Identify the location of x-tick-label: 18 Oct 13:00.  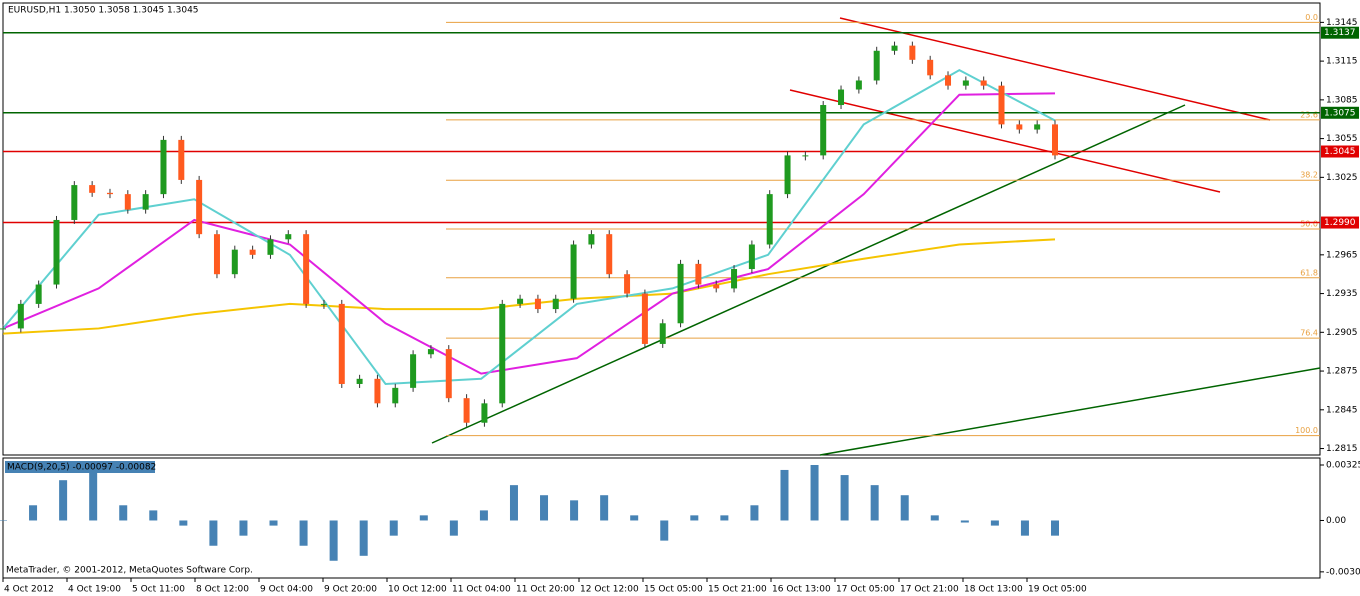
(993, 590).